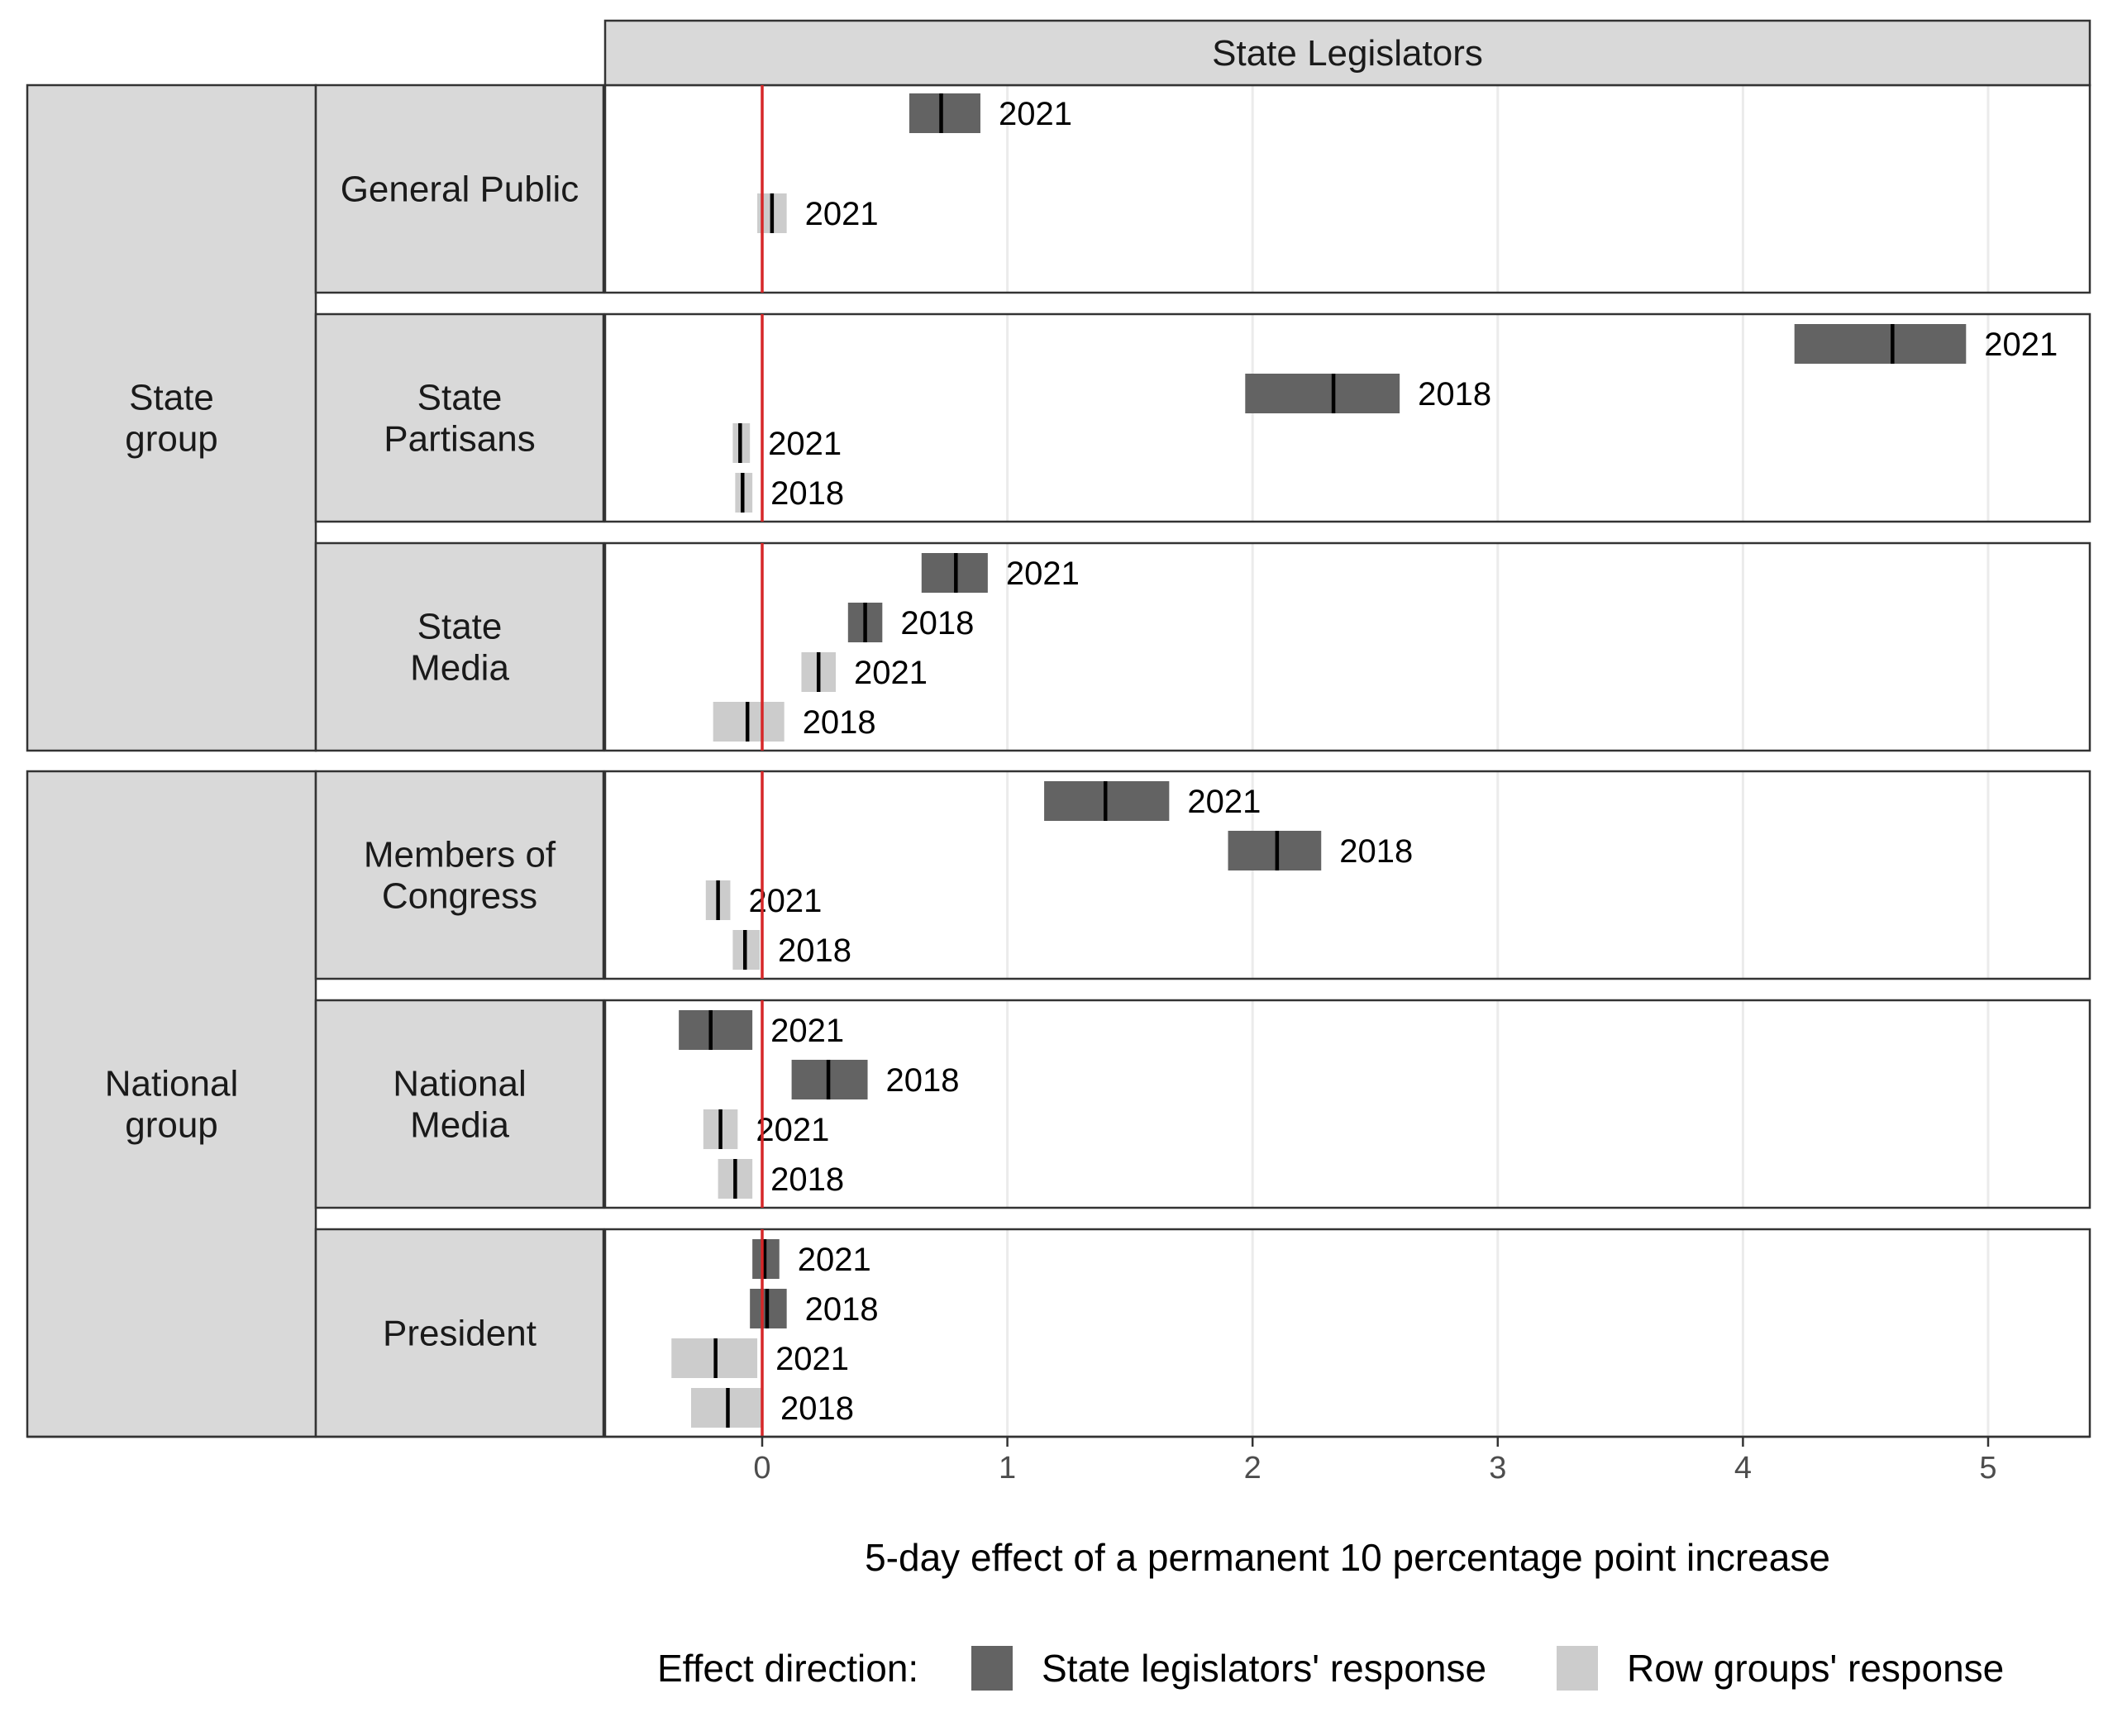 The image size is (2108, 1736). I want to click on row-label-line: National, so click(459, 1084).